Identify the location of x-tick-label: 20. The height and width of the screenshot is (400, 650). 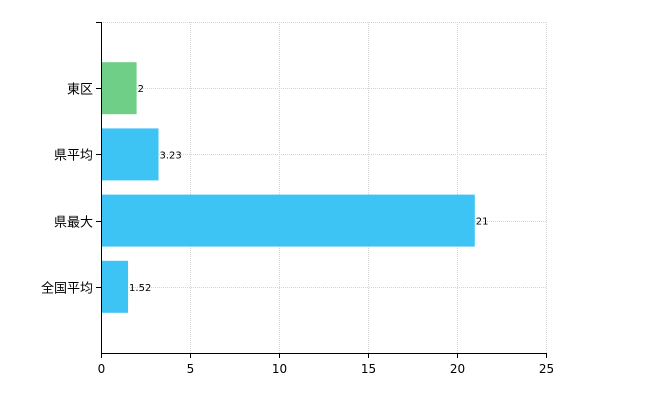
(457, 369).